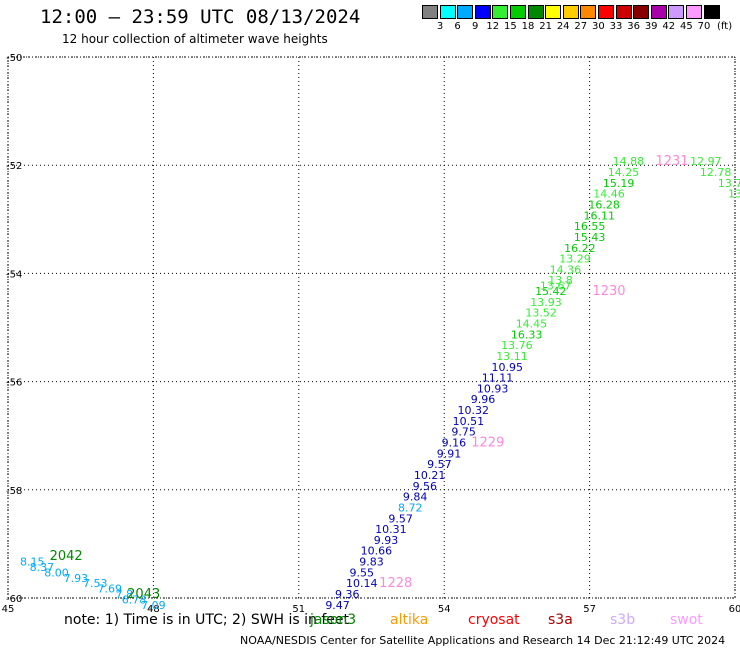 The image size is (740, 650). Describe the element at coordinates (395, 583) in the screenshot. I see `pass-time-label: 1228` at that location.